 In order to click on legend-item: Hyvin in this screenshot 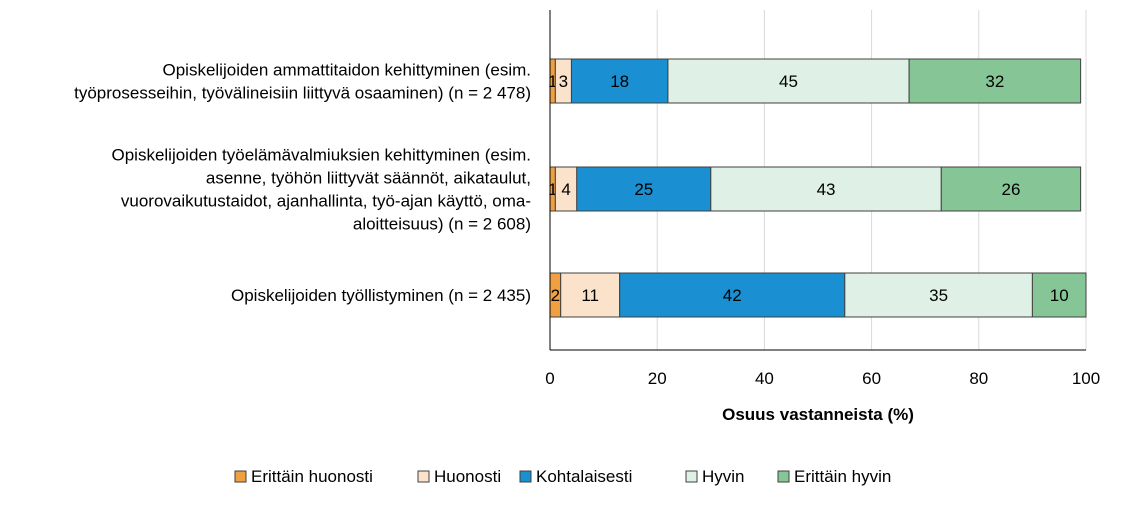, I will do `click(715, 476)`.